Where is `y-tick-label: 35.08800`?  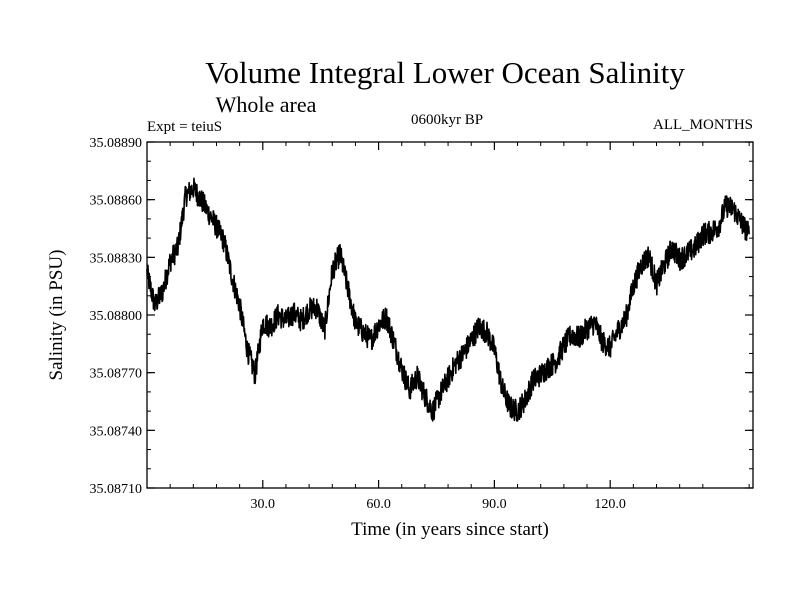 y-tick-label: 35.08800 is located at coordinates (116, 316).